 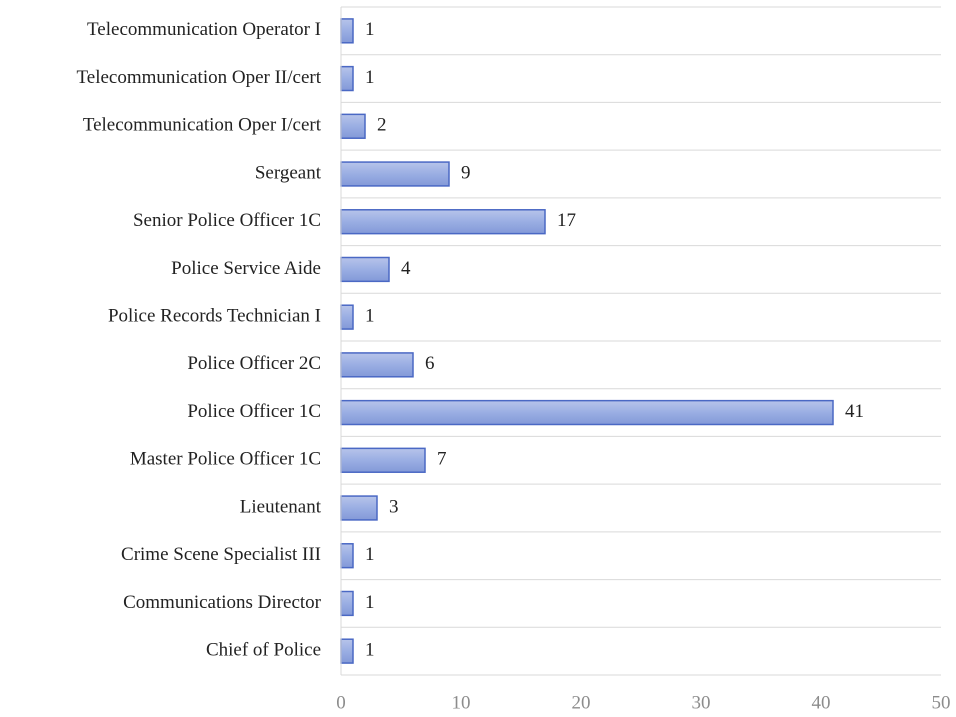 I want to click on y-tick-label: Telecommunication Oper I/cert, so click(x=202, y=125).